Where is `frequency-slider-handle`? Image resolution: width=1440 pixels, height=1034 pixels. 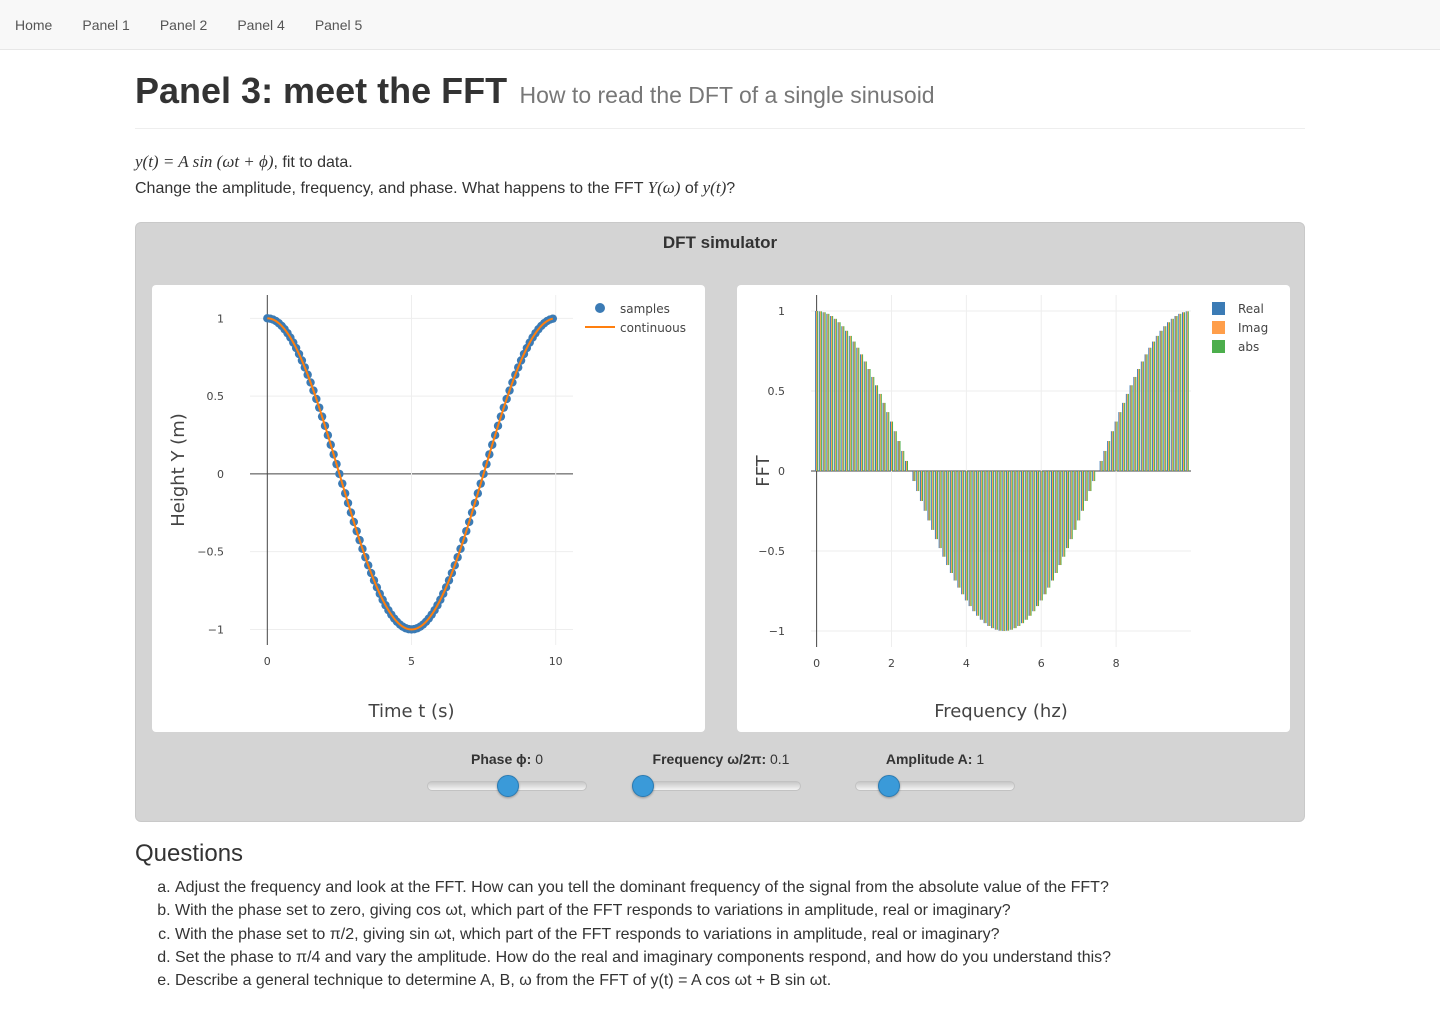 frequency-slider-handle is located at coordinates (643, 786).